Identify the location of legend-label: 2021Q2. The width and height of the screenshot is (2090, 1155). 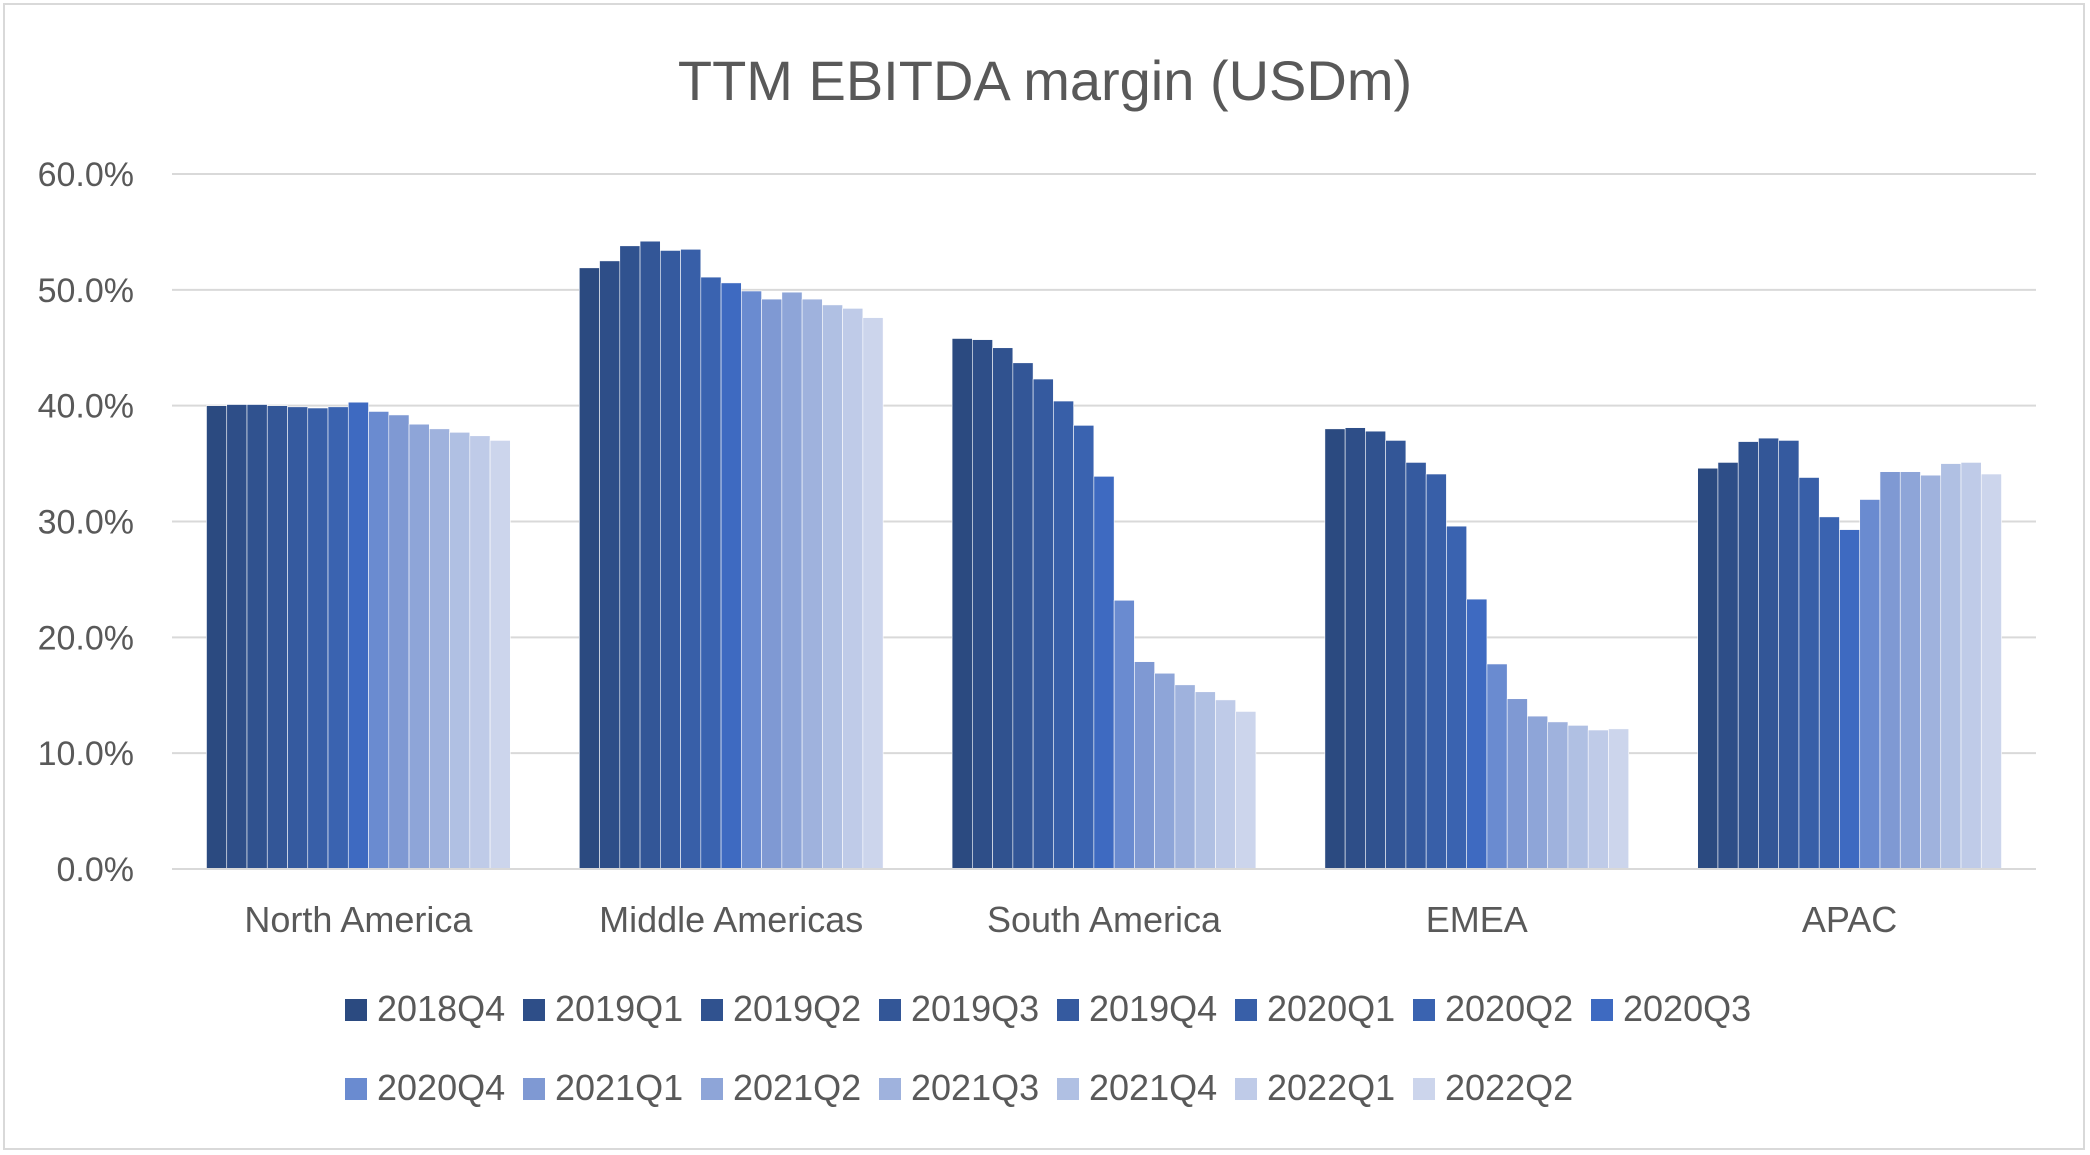
(797, 1087).